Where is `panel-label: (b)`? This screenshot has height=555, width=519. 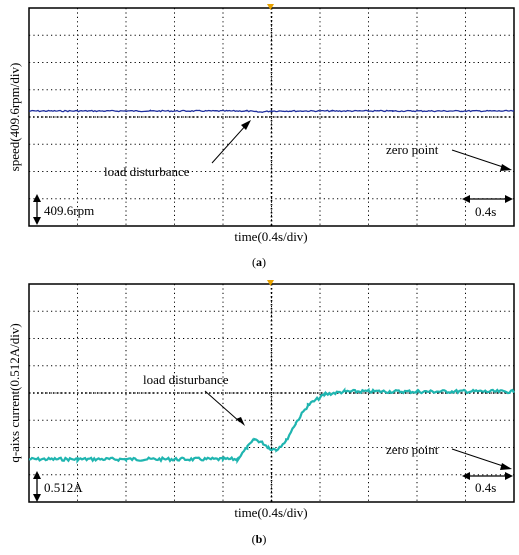 panel-label: (b) is located at coordinates (259, 539).